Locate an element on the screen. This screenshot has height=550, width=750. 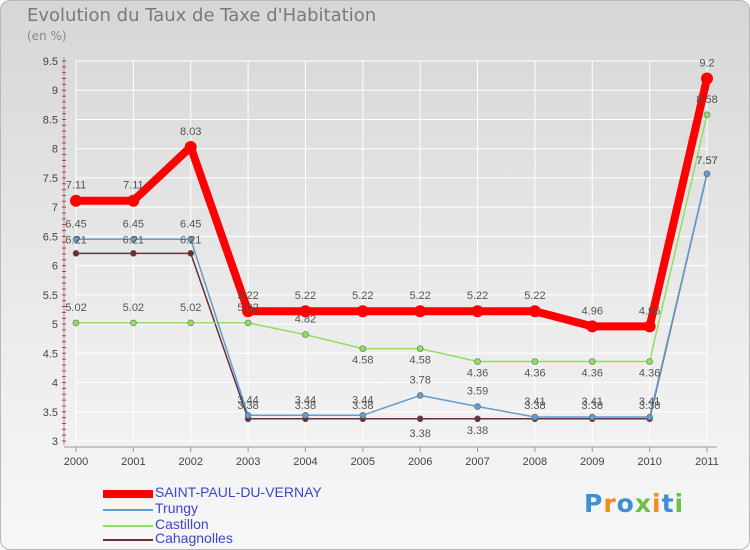
chart-subtitle: (en %) is located at coordinates (47, 36).